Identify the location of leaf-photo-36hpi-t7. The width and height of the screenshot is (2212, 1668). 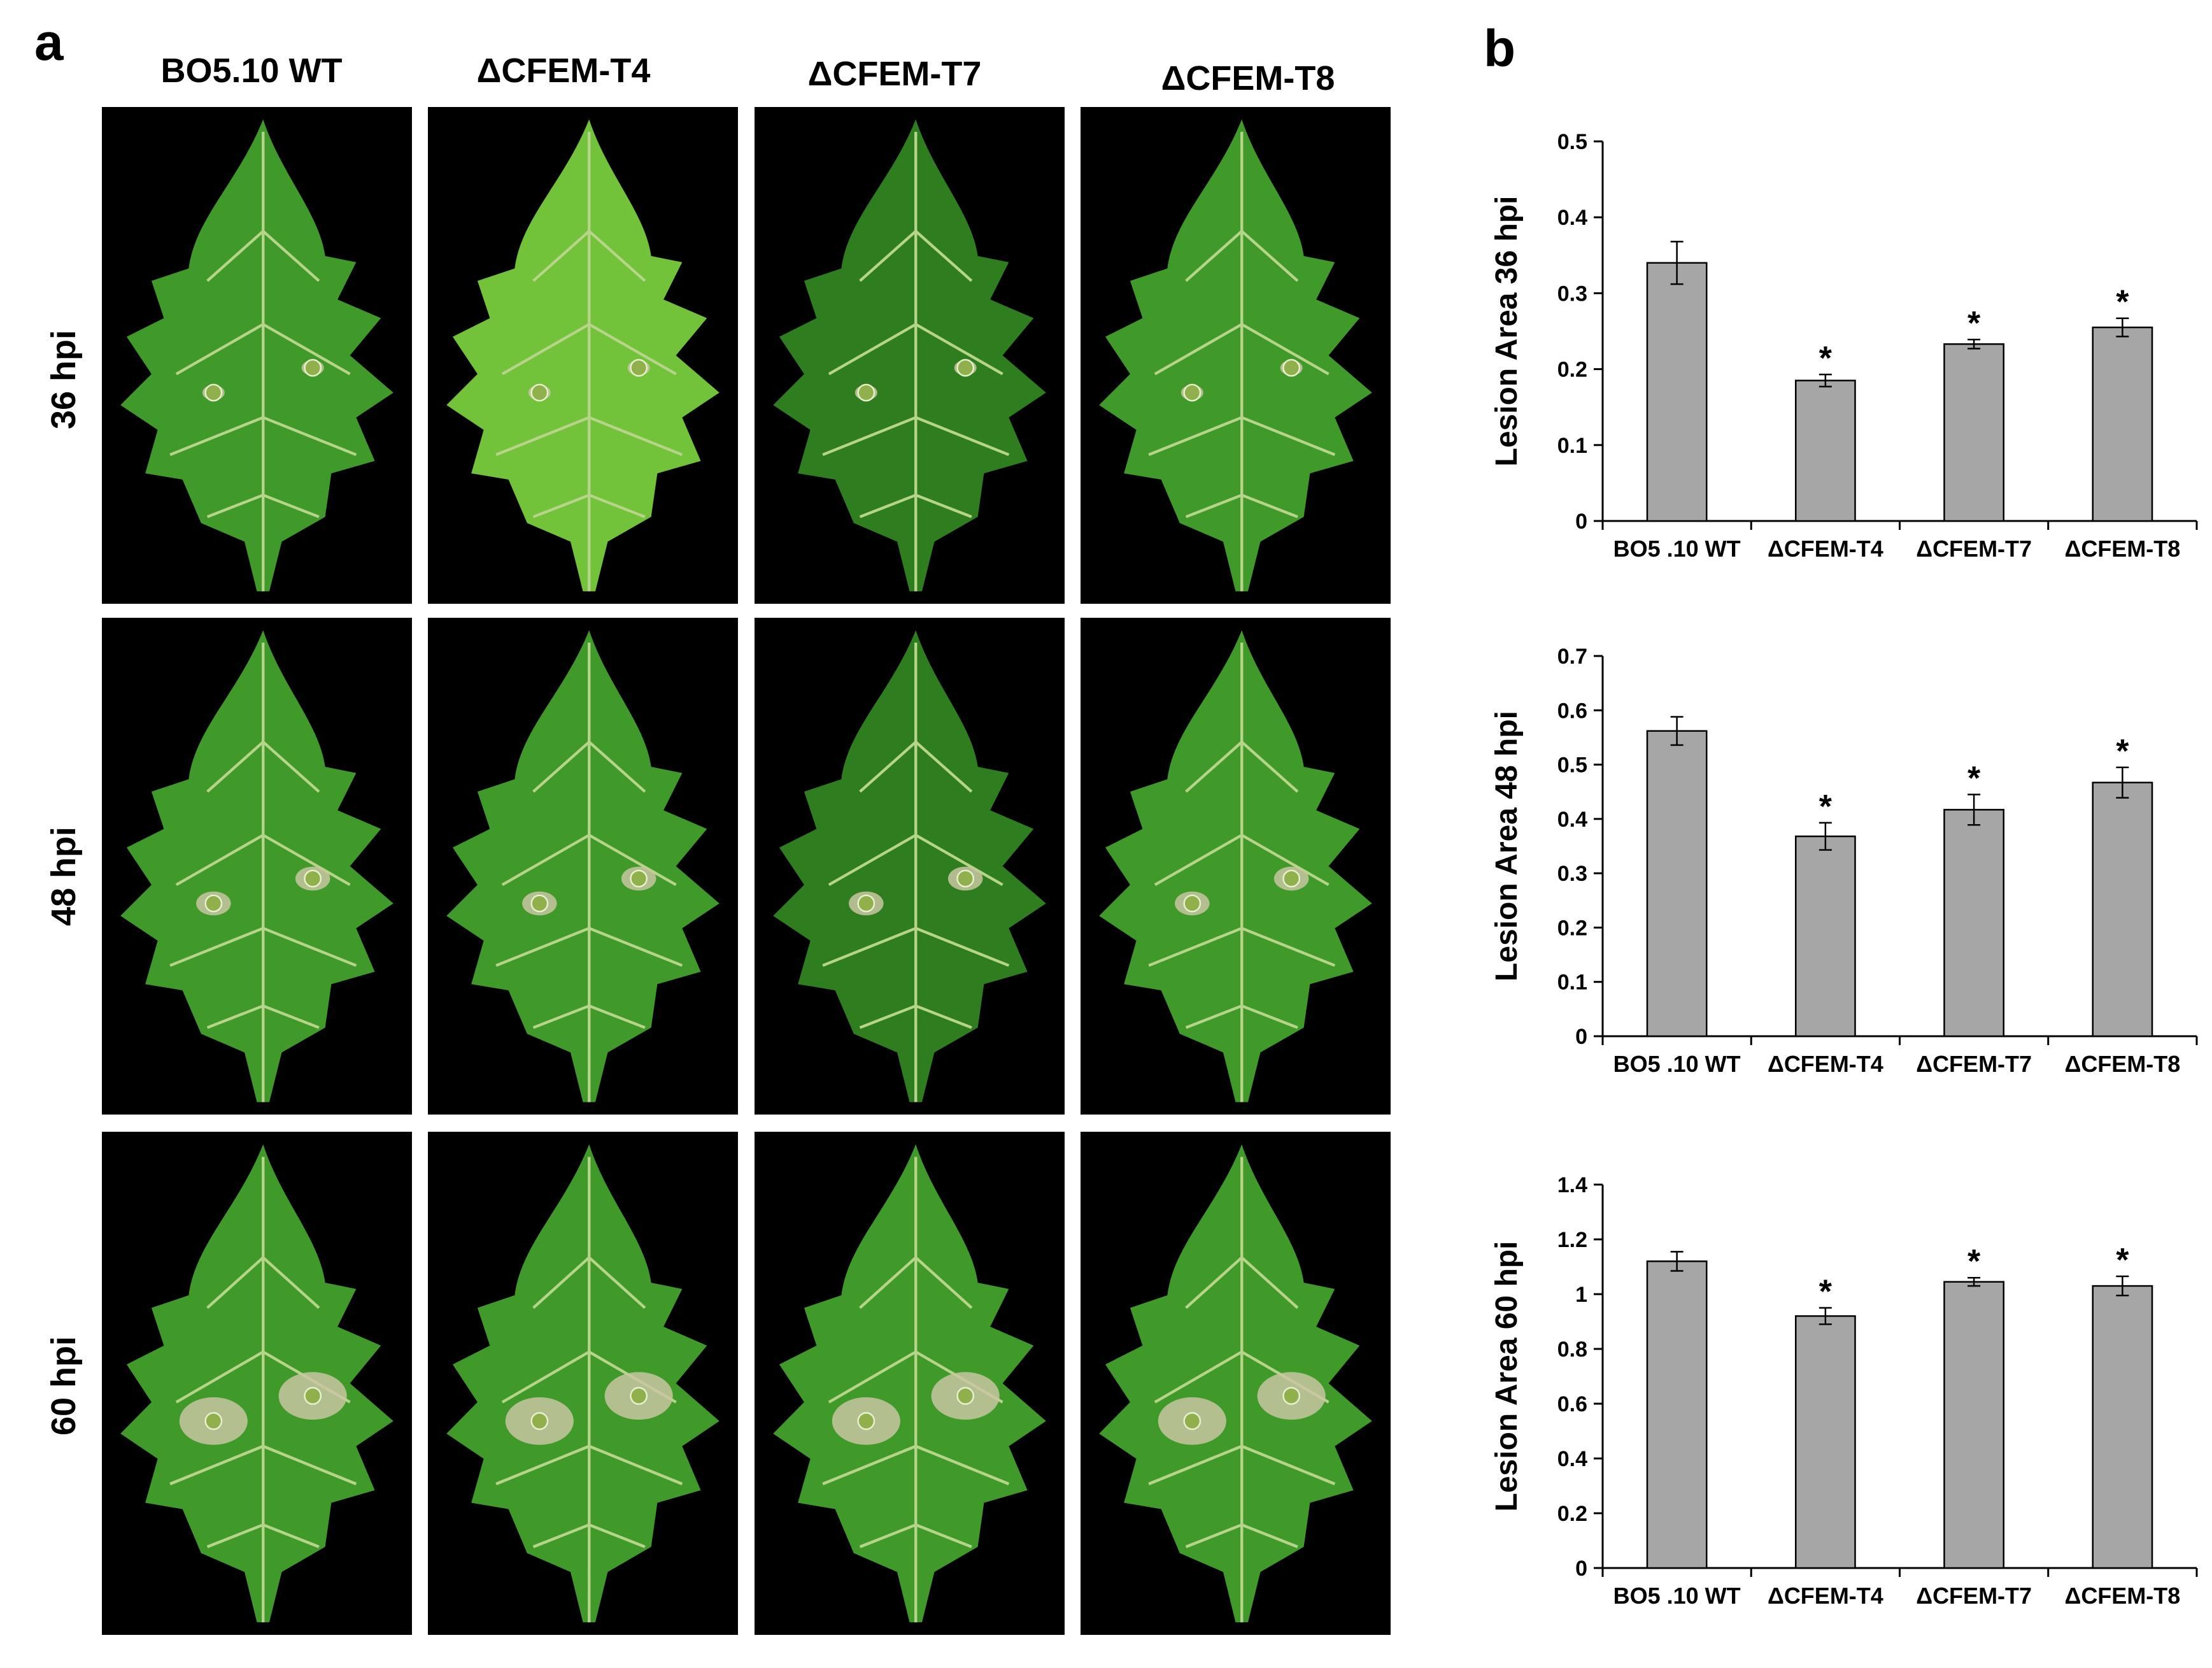
(910, 355).